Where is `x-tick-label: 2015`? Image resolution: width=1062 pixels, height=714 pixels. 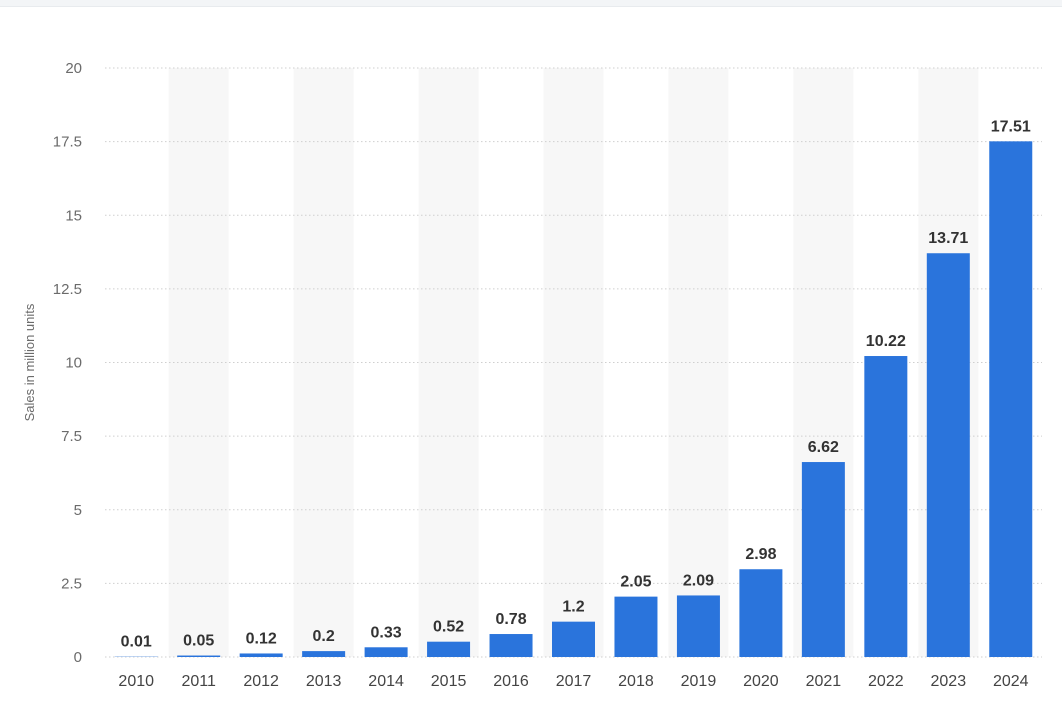 x-tick-label: 2015 is located at coordinates (449, 681).